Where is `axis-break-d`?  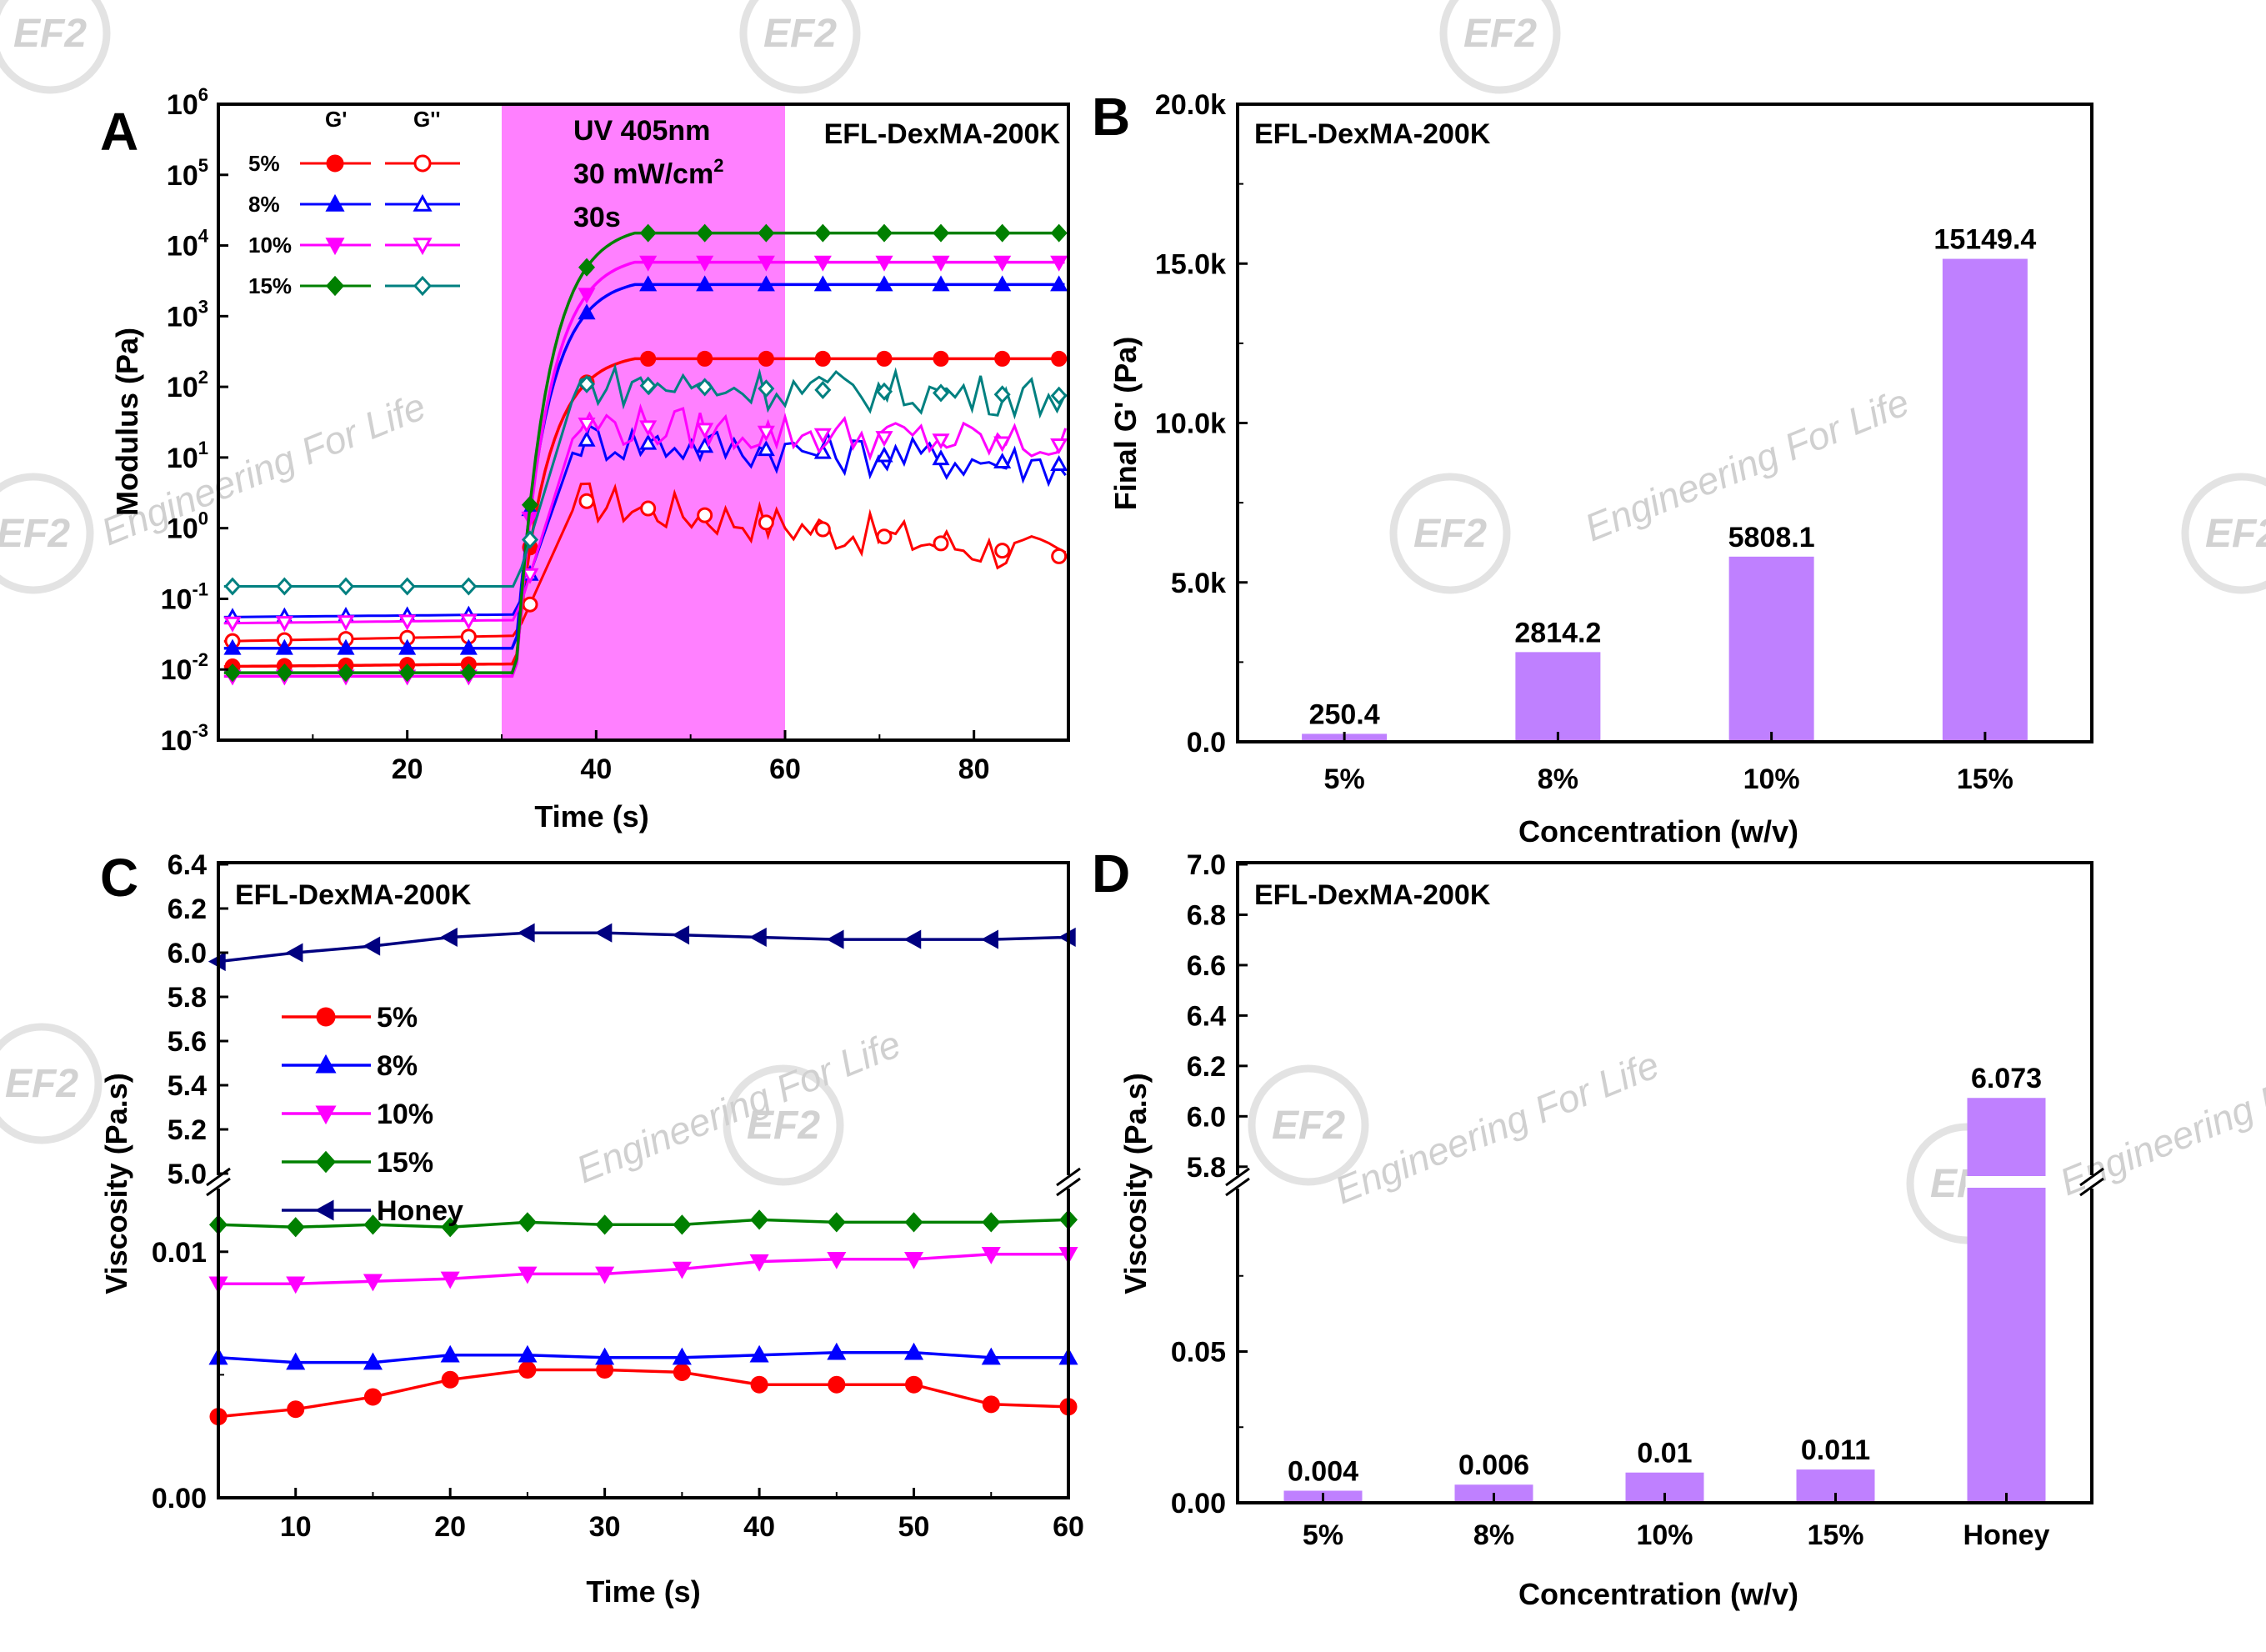
axis-break-d is located at coordinates (1665, 1182).